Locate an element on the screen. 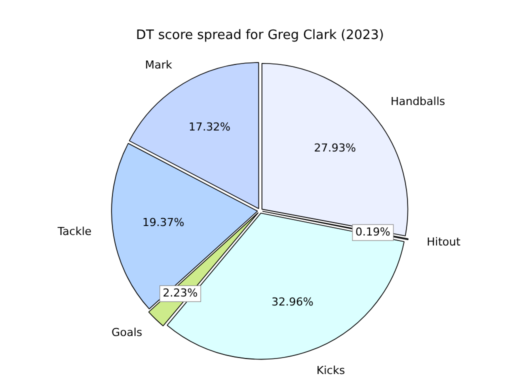 This screenshot has height=390, width=520. data-label: 0.19% is located at coordinates (372, 231).